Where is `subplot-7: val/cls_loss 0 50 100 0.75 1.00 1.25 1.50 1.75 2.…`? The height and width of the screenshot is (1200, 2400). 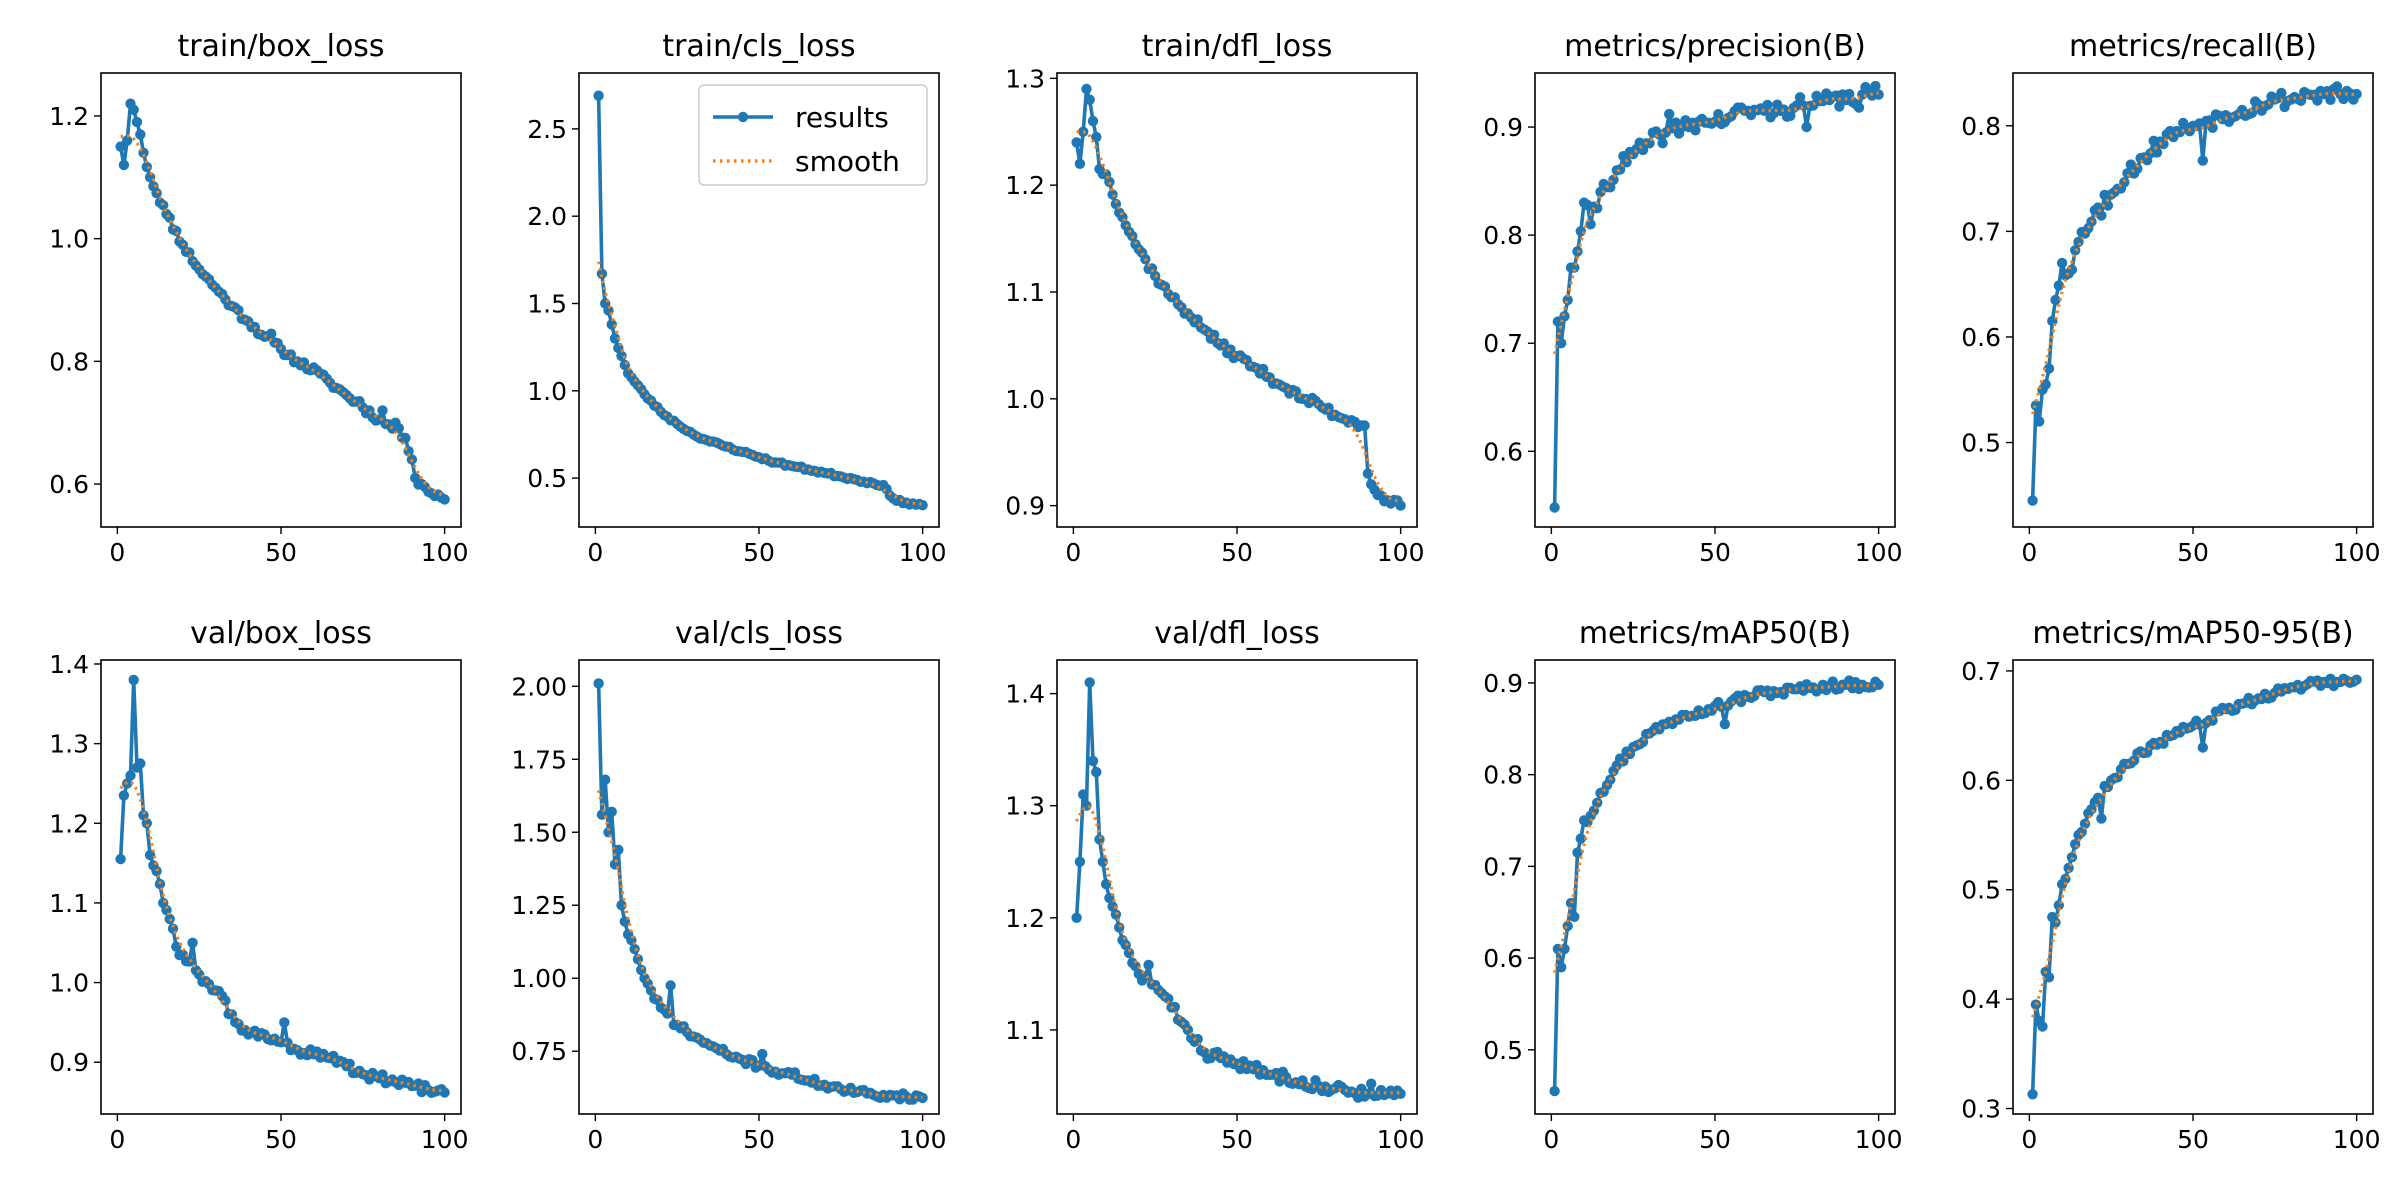
subplot-7: val/cls_loss 0 50 100 0.75 1.00 1.25 1.50 1.75 2.… is located at coordinates (728, 885).